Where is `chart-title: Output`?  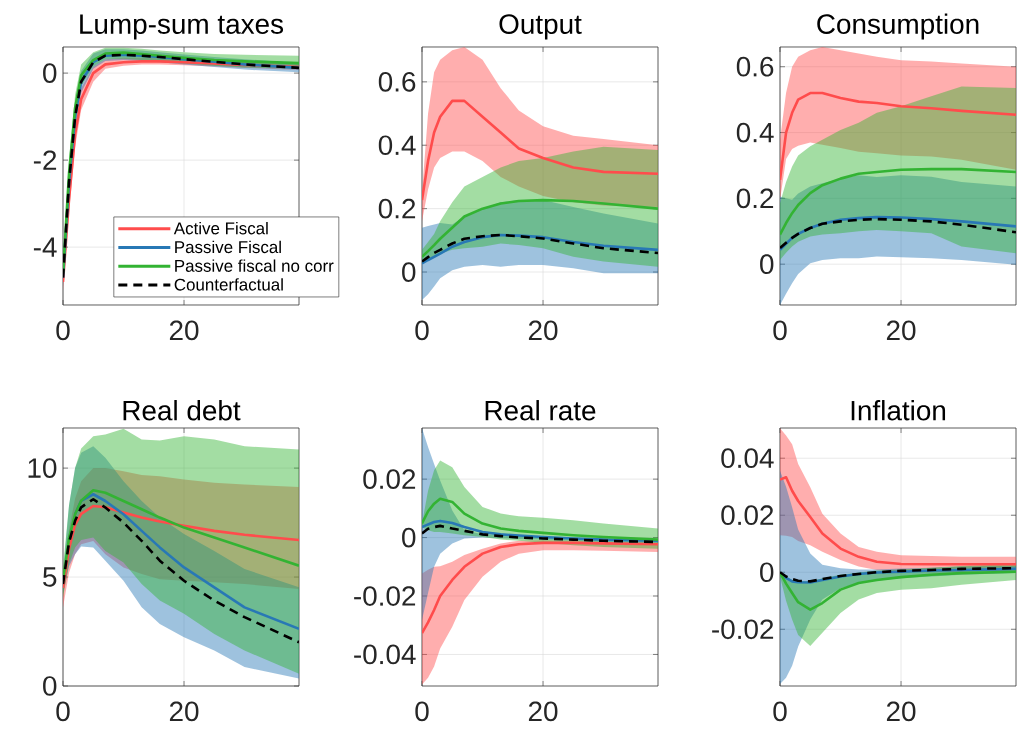
chart-title: Output is located at coordinates (540, 27).